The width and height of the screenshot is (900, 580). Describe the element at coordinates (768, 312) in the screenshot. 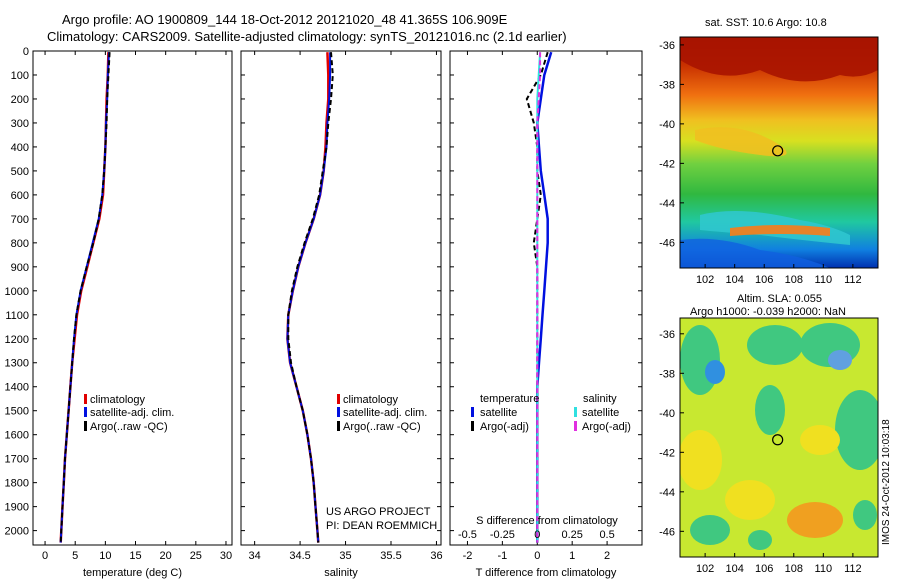

I see `sla-map-subtitle: Argo h1000: -0.039 h2000: NaN` at that location.